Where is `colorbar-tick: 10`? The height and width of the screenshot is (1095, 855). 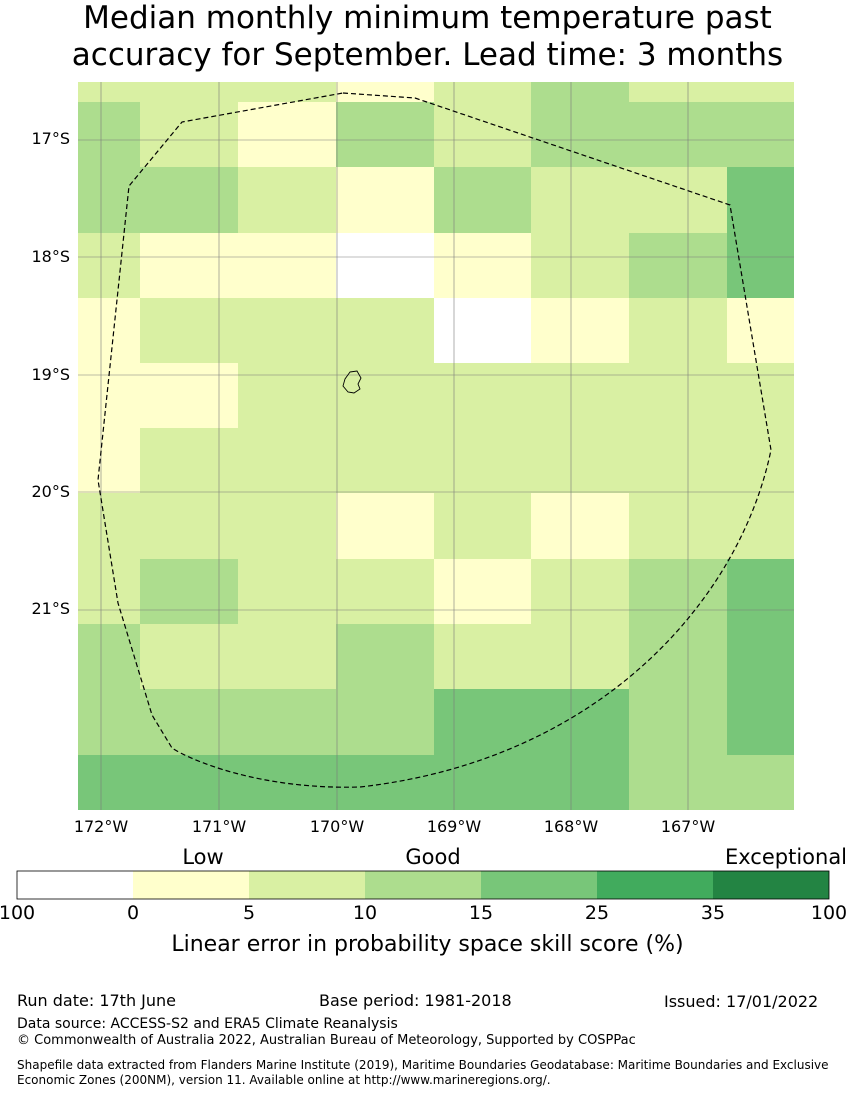 colorbar-tick: 10 is located at coordinates (365, 913).